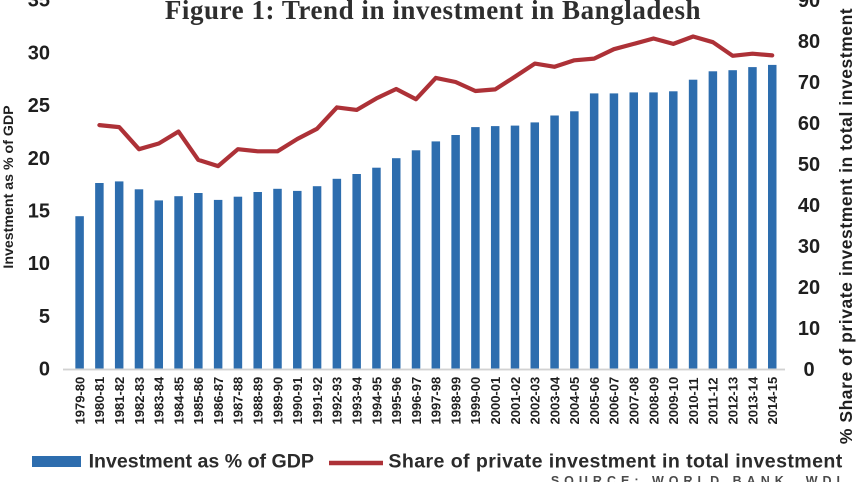 The image size is (857, 487). I want to click on svg-text: 5, so click(44, 317).